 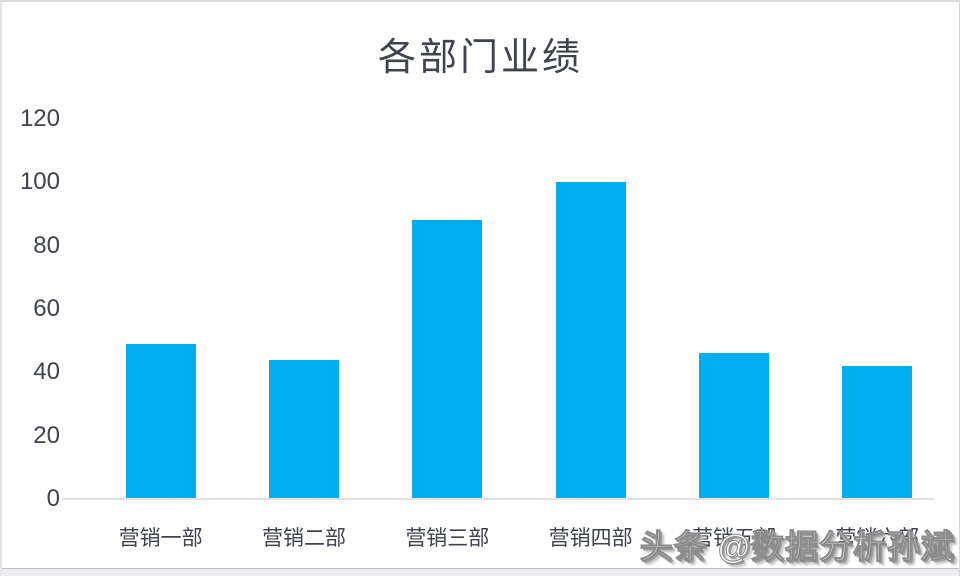 What do you see at coordinates (160, 538) in the screenshot?
I see `x-axis-label: 营销一部` at bounding box center [160, 538].